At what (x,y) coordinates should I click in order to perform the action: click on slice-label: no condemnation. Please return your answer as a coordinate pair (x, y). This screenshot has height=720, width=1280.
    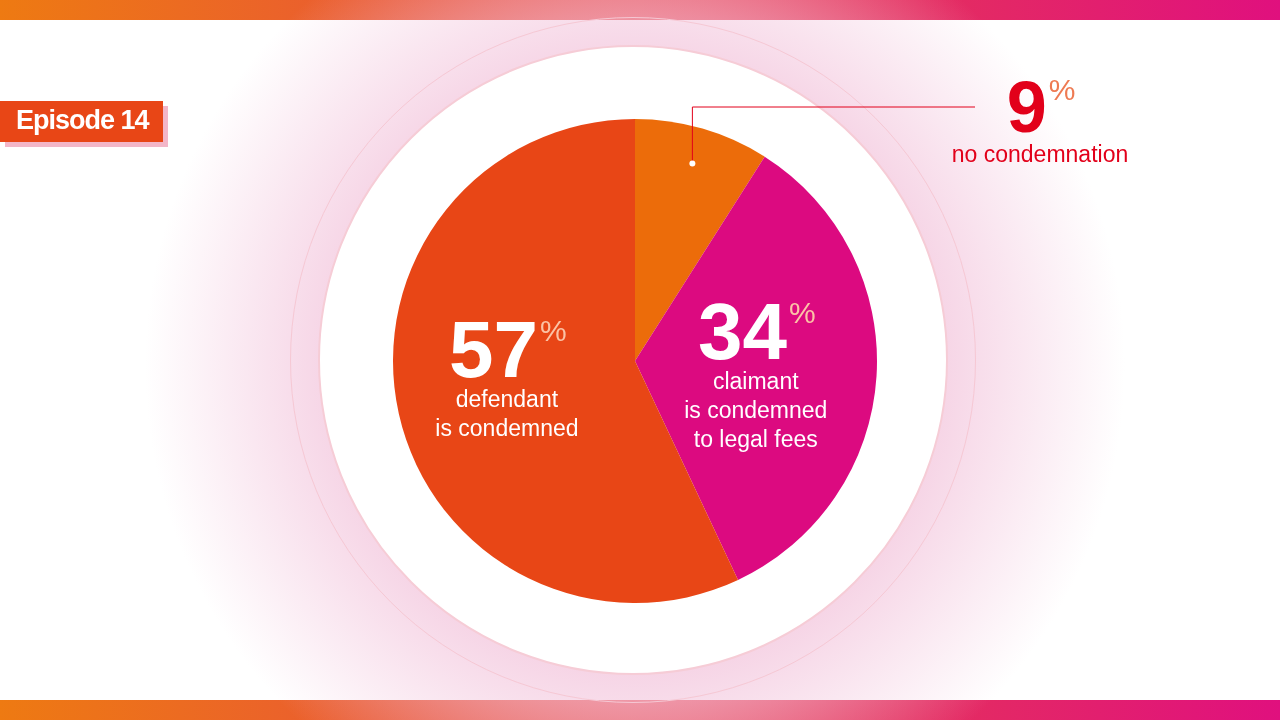
    Looking at the image, I should click on (1040, 154).